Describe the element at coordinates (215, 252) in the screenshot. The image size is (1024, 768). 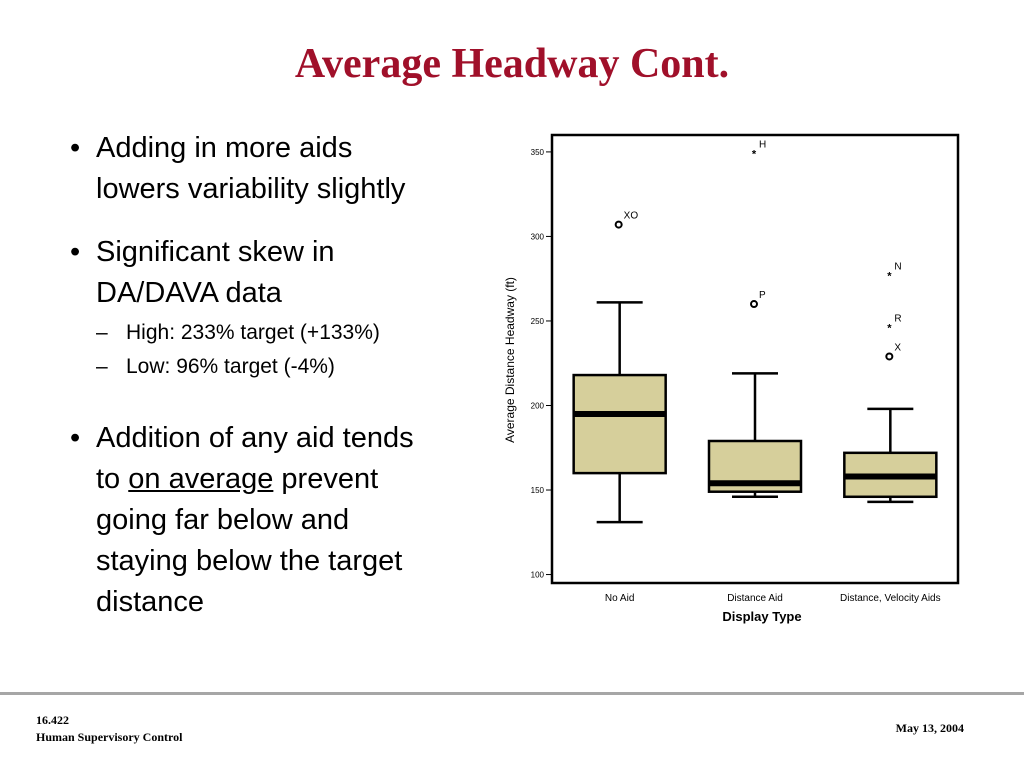
I see `bullet-2-line-1: Significant skew in` at that location.